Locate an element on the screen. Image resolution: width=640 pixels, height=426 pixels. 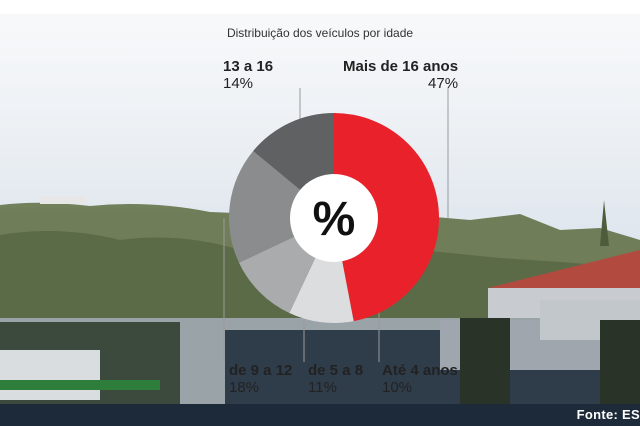
label-category: de 5 a 8 is located at coordinates (336, 370).